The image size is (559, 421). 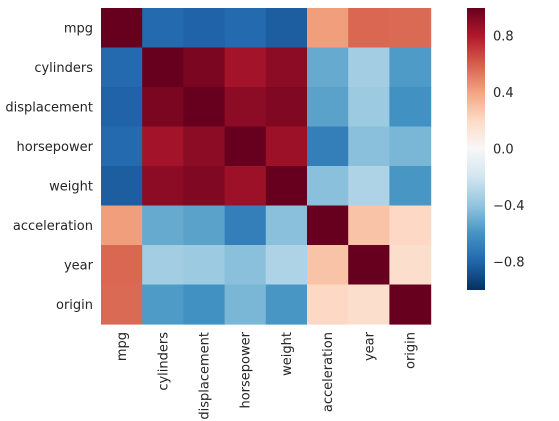 What do you see at coordinates (410, 28) in the screenshot?
I see `heatmap-cell-mpg-origin` at bounding box center [410, 28].